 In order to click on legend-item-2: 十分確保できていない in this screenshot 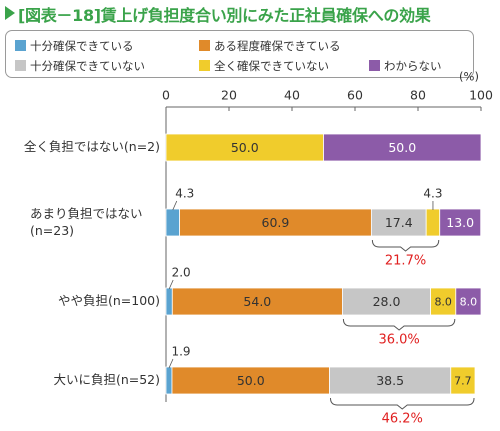, I will do `click(80, 66)`.